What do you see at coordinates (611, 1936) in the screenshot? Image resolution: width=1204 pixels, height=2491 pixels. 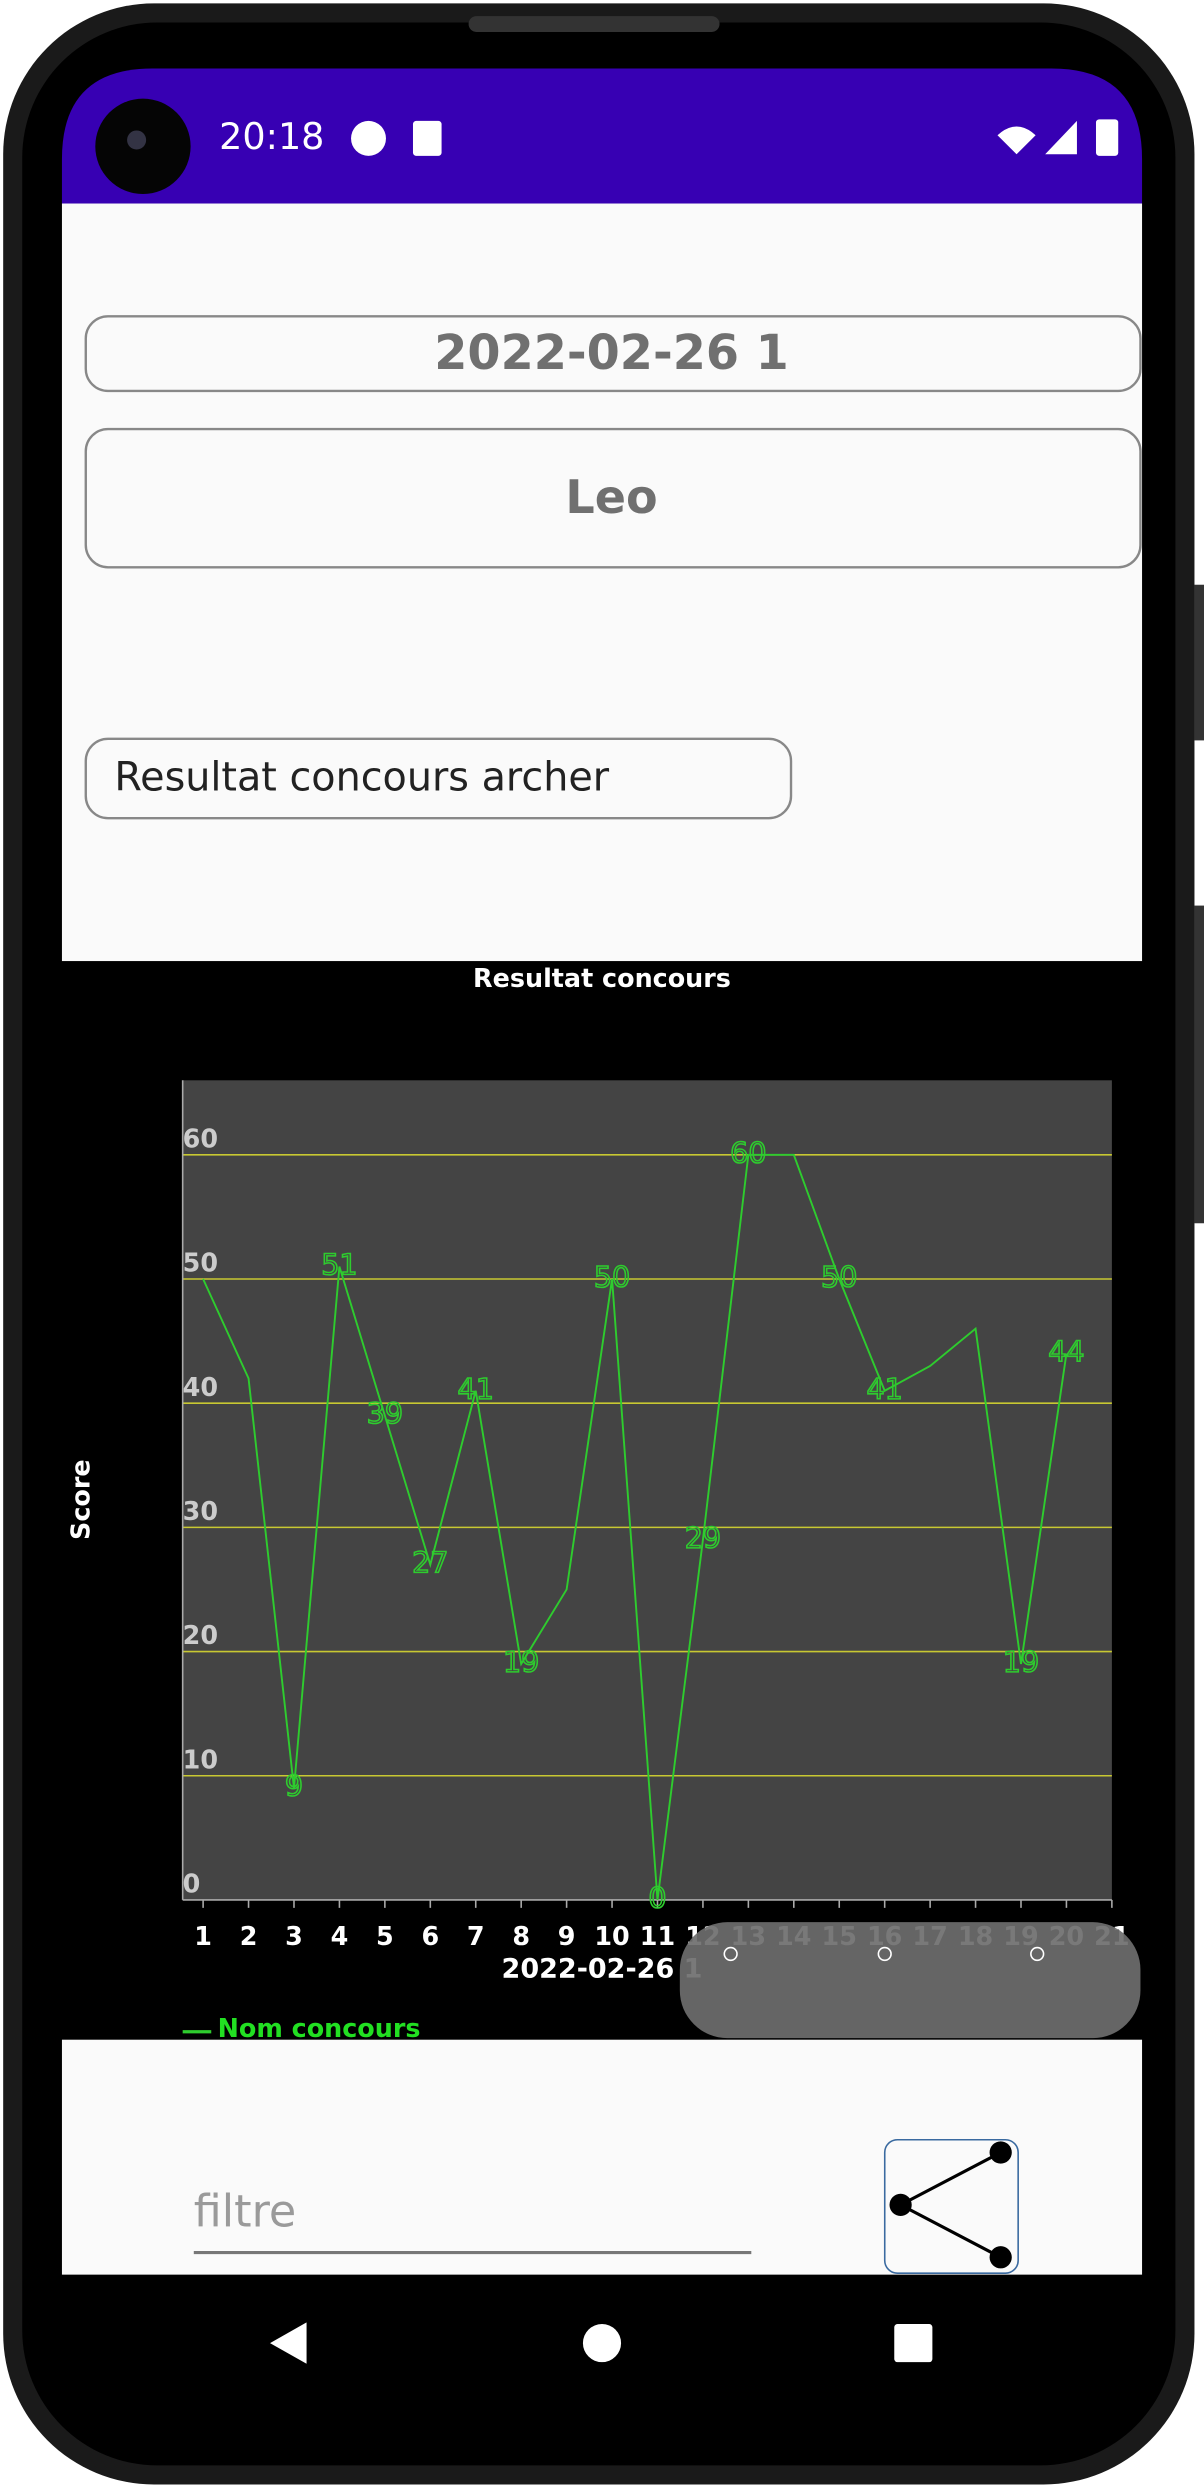 I see `x-tick-label: 10` at bounding box center [611, 1936].